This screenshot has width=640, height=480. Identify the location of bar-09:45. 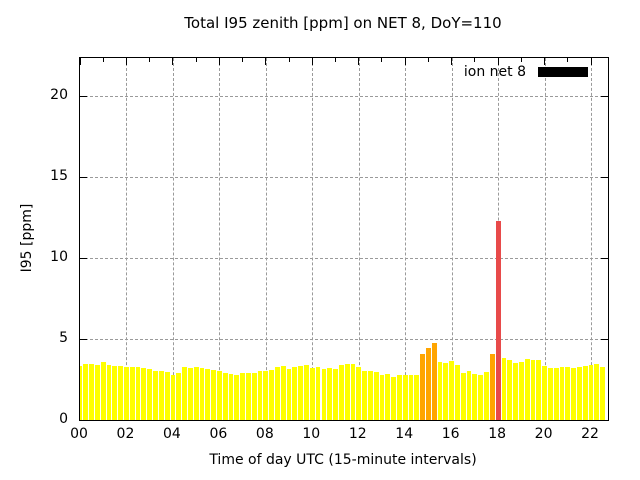
(306, 392).